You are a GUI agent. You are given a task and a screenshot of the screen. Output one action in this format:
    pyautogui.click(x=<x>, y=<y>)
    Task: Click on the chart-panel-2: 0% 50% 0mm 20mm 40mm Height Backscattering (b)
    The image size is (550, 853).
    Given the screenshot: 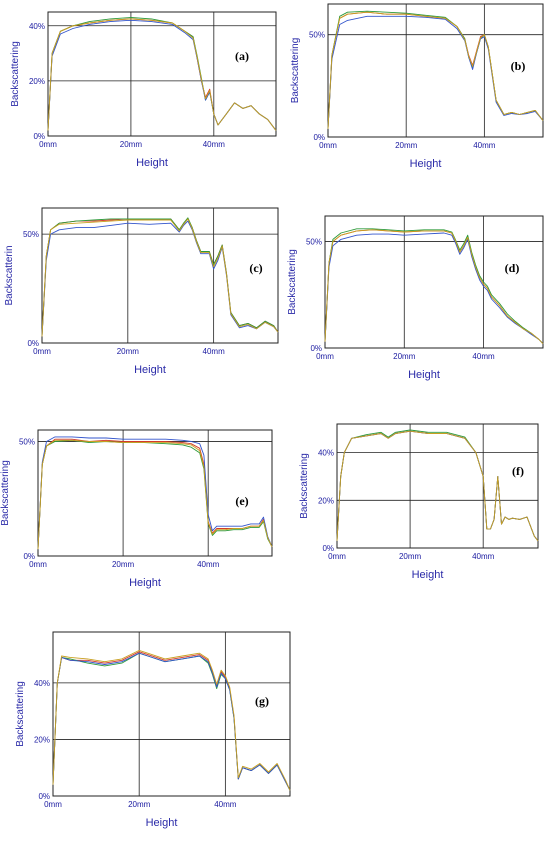 What is the action you would take?
    pyautogui.click(x=417, y=86)
    